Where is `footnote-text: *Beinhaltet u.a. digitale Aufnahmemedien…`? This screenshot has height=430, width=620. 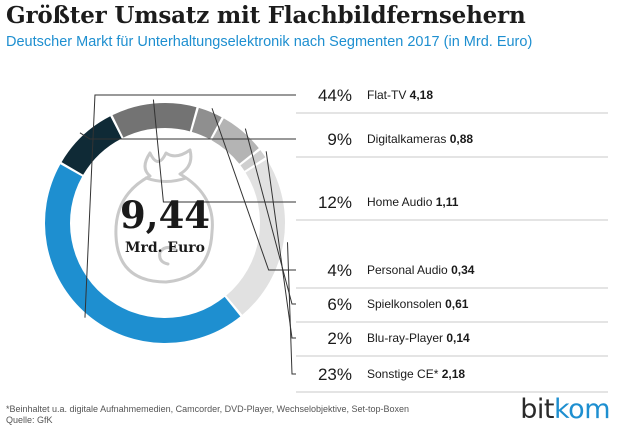 footnote-text: *Beinhaltet u.a. digitale Aufnahmemedien… is located at coordinates (208, 409).